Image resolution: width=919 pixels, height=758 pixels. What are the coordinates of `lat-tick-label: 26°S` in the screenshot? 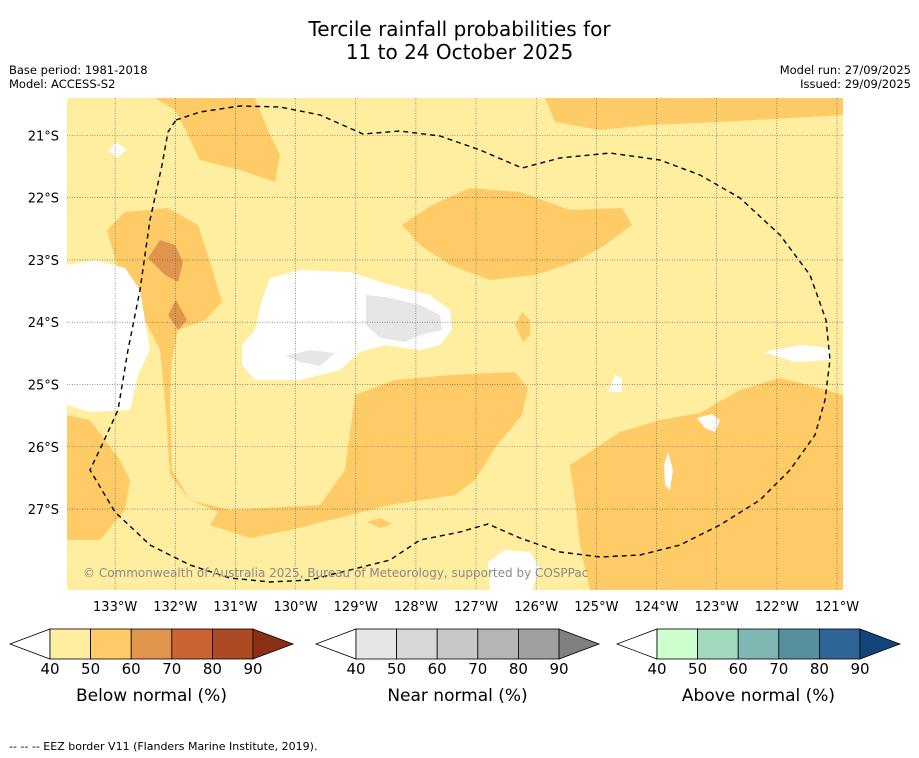 It's located at (43, 448).